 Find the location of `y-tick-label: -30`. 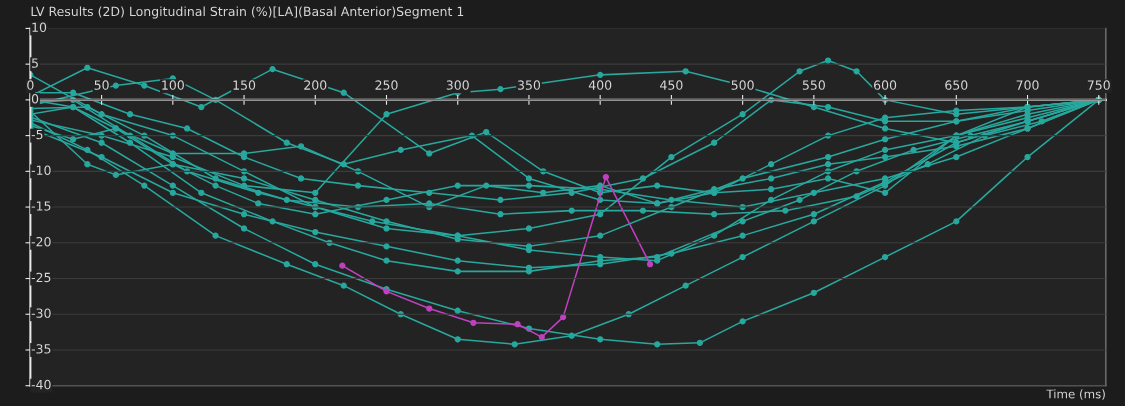

y-tick-label: -30 is located at coordinates (41, 313).